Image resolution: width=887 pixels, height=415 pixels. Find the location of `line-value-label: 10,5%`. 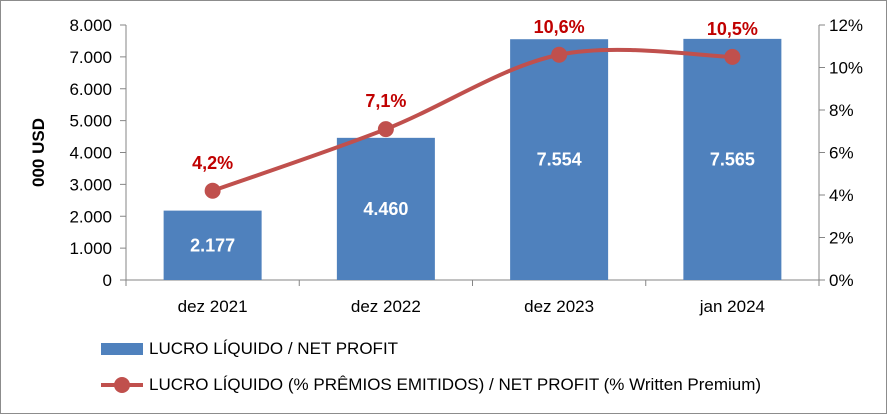

line-value-label: 10,5% is located at coordinates (732, 29).